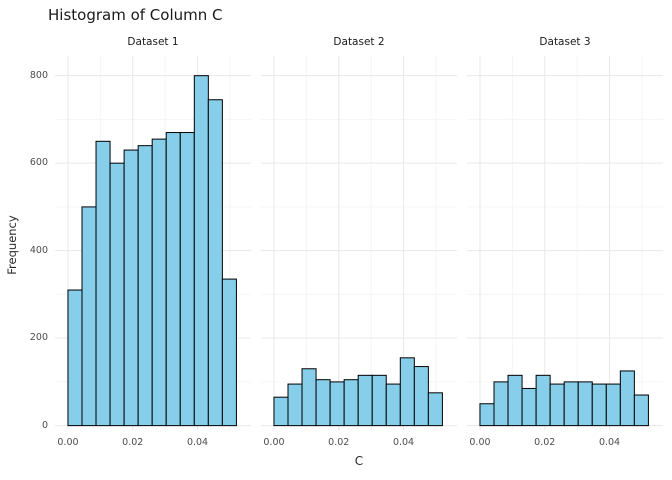 This screenshot has height=480, width=672. I want to click on y-tick-label: 400, so click(38, 250).